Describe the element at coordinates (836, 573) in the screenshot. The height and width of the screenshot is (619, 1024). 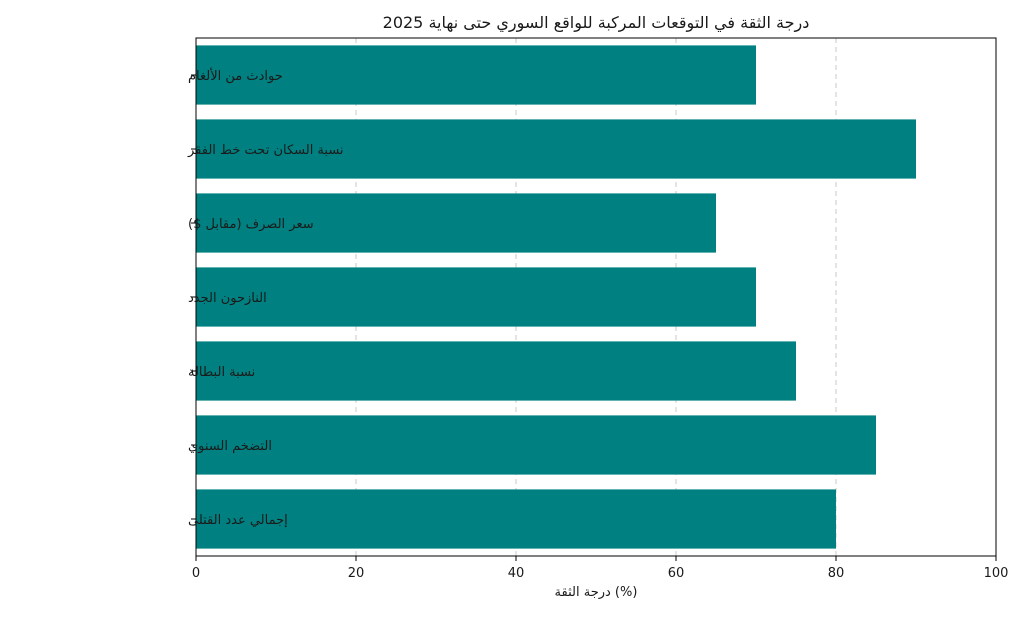
I see `x-tick-label: 80` at that location.